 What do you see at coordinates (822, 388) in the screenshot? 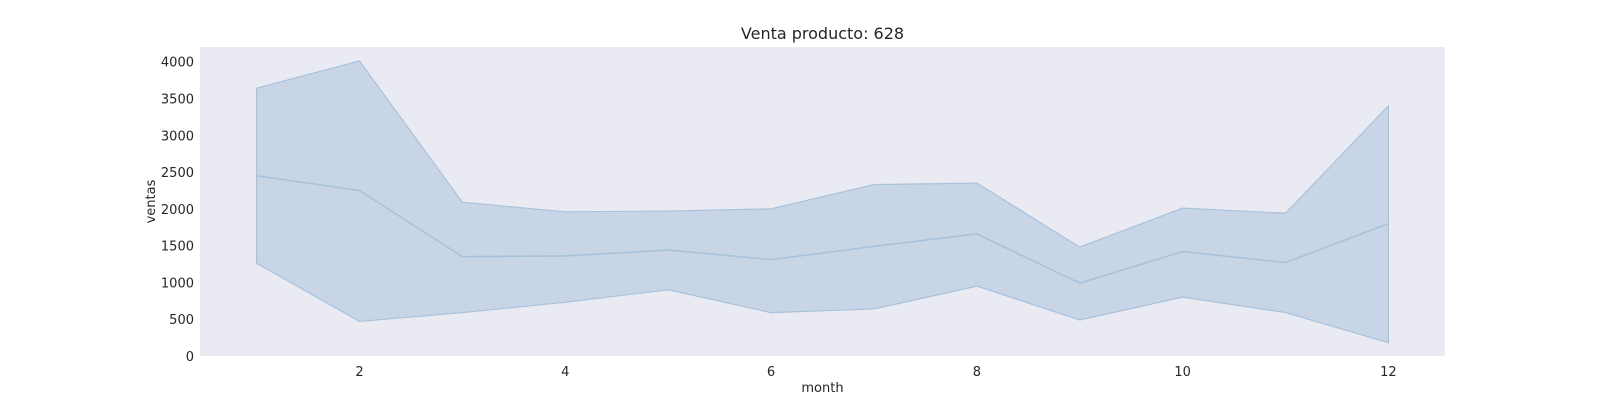
I see `x-axis-label: month` at bounding box center [822, 388].